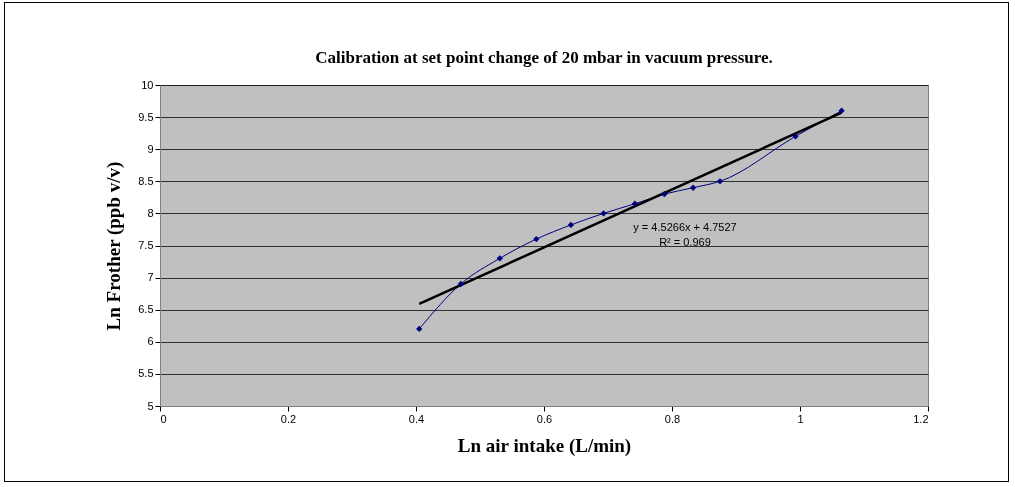 This screenshot has width=1015, height=487. I want to click on y-tick-label: 6.5, so click(146, 309).